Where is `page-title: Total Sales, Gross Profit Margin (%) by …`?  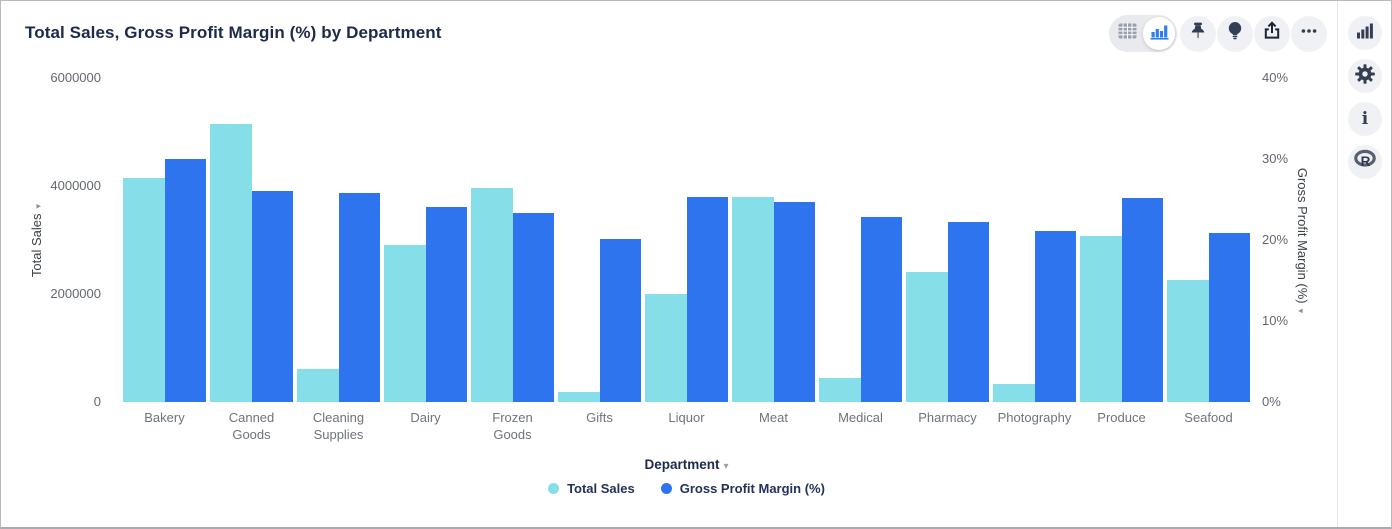
page-title: Total Sales, Gross Profit Margin (%) by … is located at coordinates (233, 32).